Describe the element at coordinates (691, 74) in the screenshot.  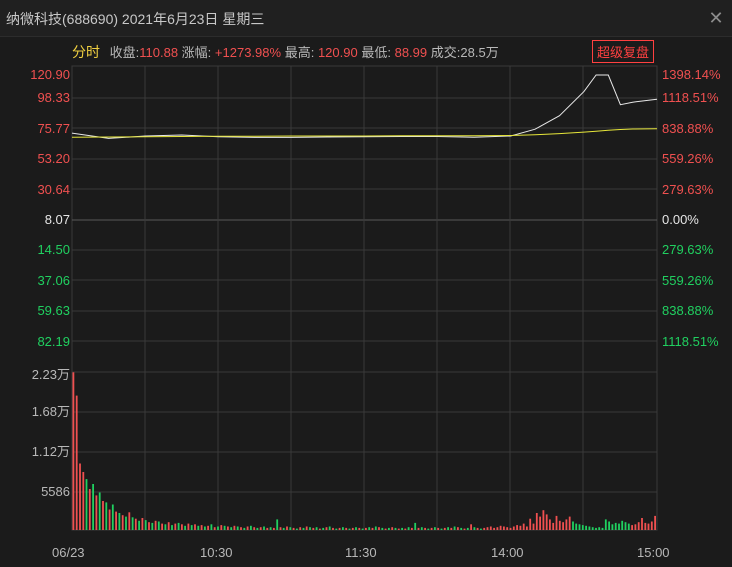
I see `pct-tick: 1398.14%` at that location.